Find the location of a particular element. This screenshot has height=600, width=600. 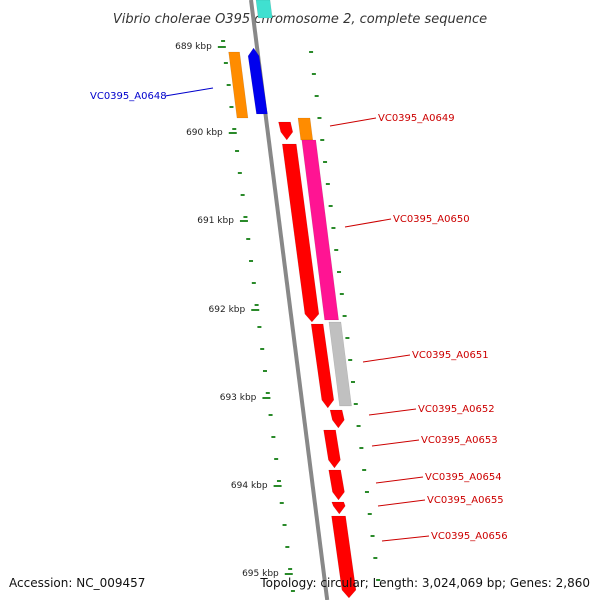

gene-label-vc0395_a0649: VC0395_A0649 is located at coordinates (416, 118).